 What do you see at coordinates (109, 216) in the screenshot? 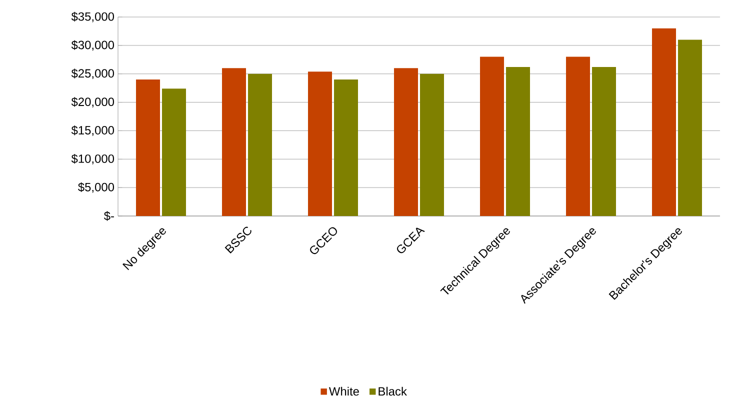
I see `y-tick-label: $-` at bounding box center [109, 216].